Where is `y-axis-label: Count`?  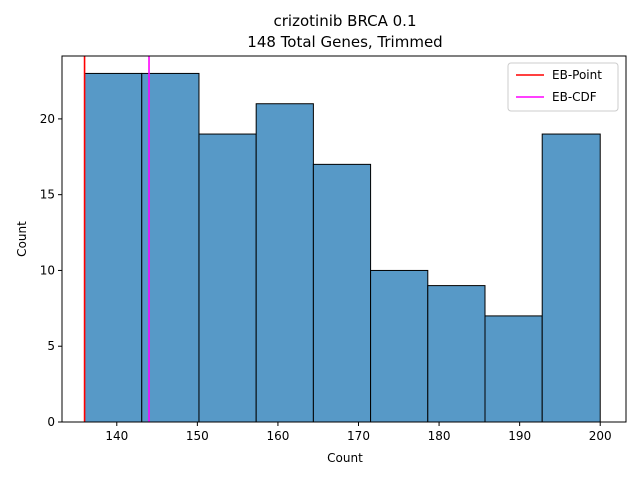 y-axis-label: Count is located at coordinates (22, 239).